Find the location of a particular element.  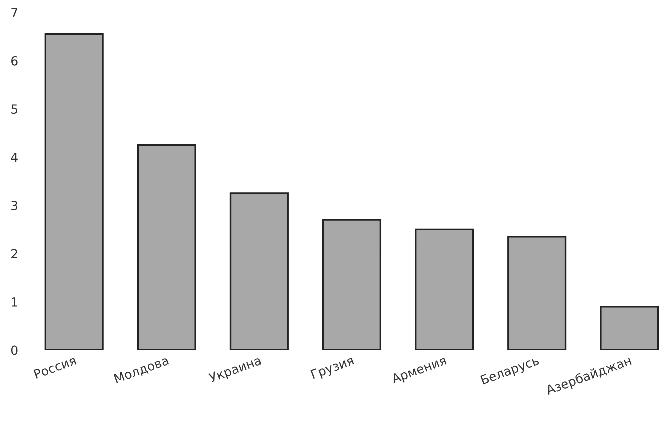

y-tick-label: 0 is located at coordinates (14, 351).